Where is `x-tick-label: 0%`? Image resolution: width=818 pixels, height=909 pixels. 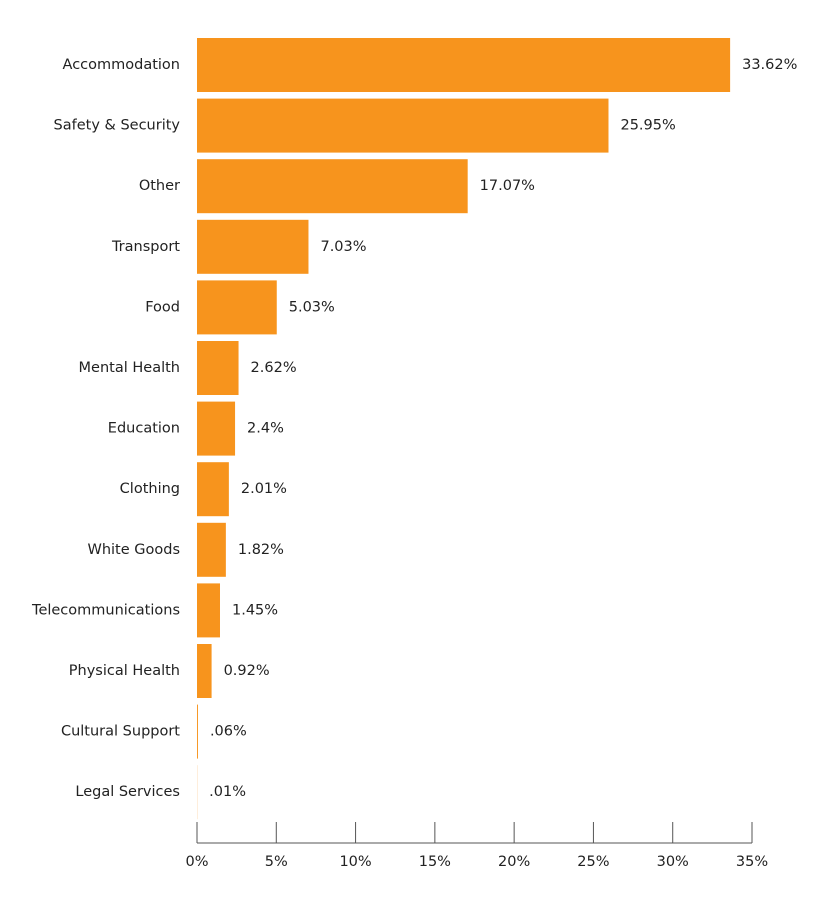 x-tick-label: 0% is located at coordinates (196, 862).